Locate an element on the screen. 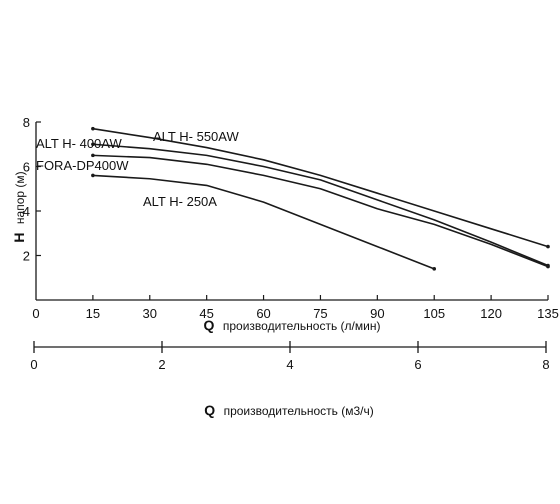  y-tick-label: 2 is located at coordinates (26, 256).